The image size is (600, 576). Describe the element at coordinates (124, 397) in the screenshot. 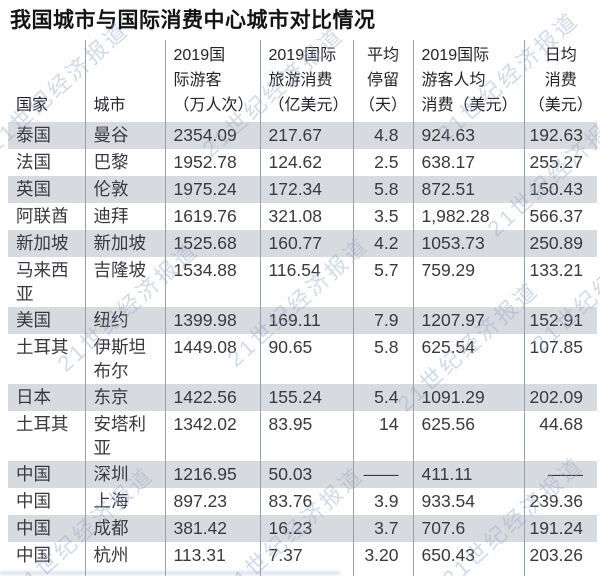

I see `table-cell: 东京` at that location.